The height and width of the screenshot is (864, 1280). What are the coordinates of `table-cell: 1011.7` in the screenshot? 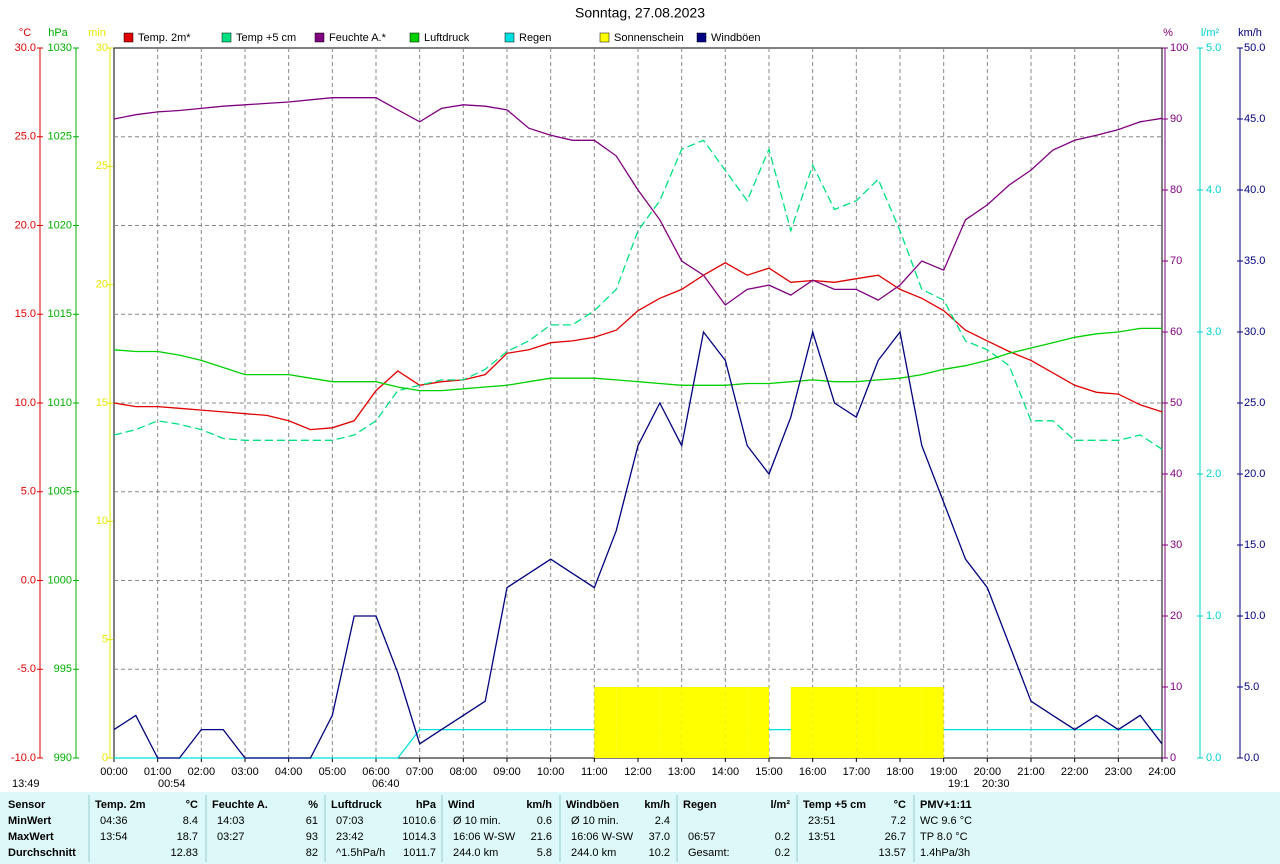 It's located at (419, 853).